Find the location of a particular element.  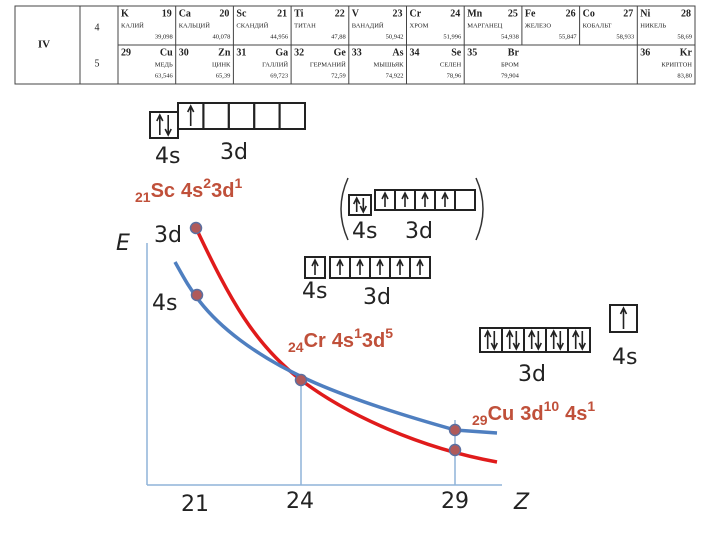

atomic-mass: 58,933 is located at coordinates (625, 36).